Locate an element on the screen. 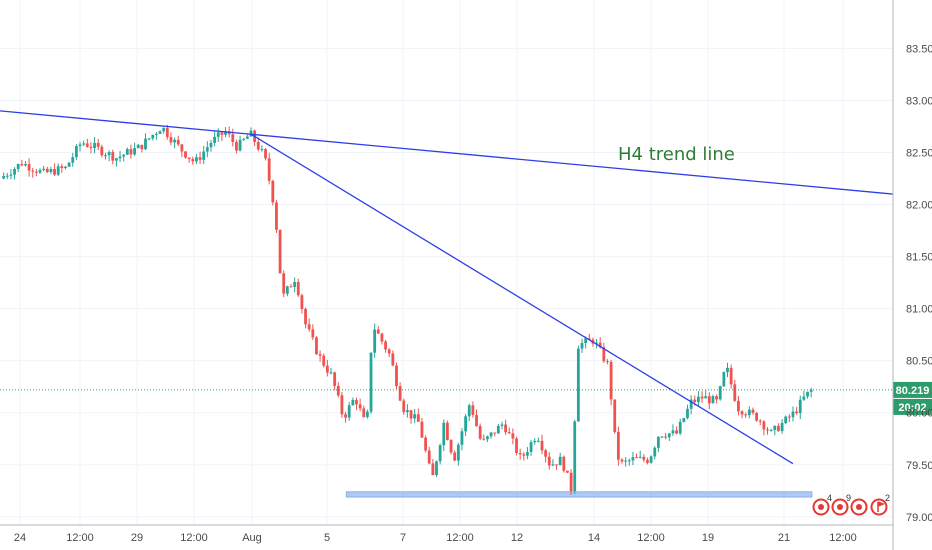  target-icon-dot is located at coordinates (821, 507).